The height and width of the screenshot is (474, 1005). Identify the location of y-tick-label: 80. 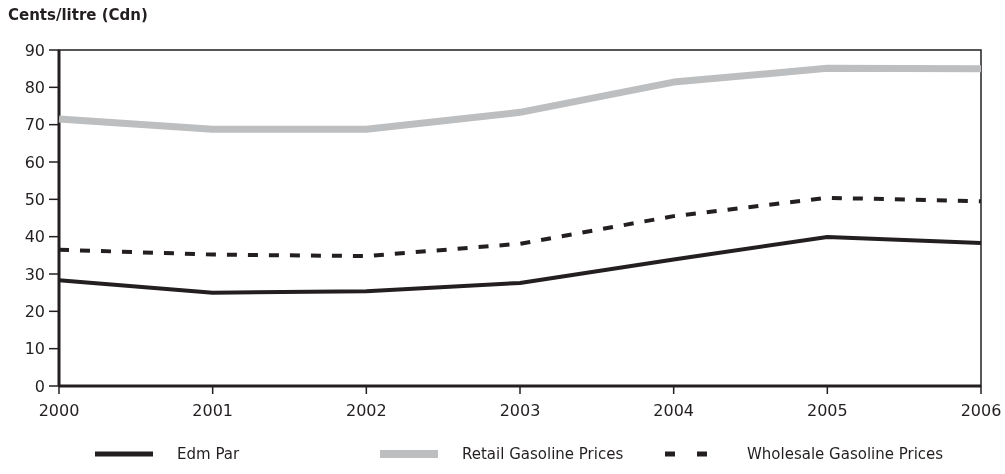
(34, 87).